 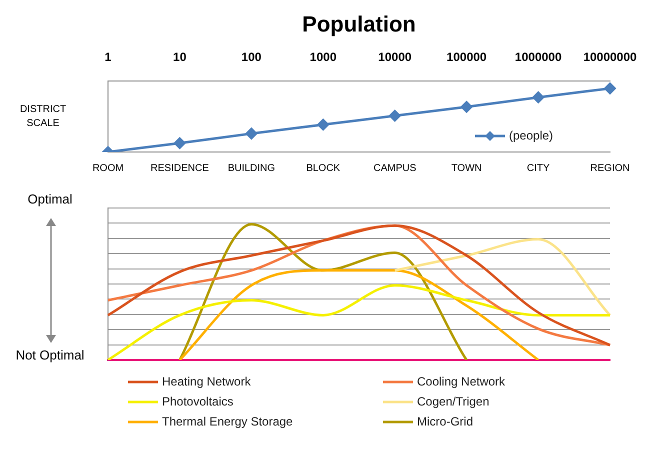 I want to click on x-tick-label: CITY, so click(x=538, y=168).